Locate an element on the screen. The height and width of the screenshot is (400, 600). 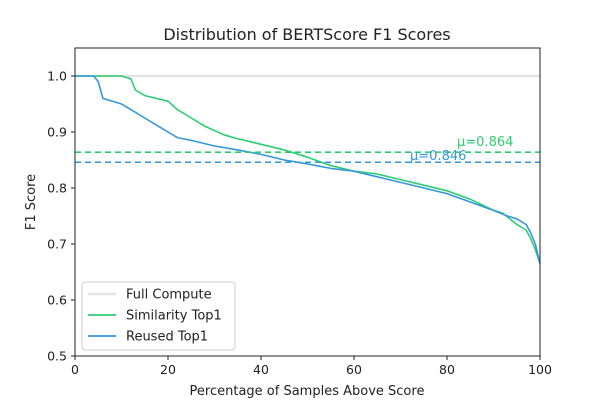
legend-box is located at coordinates (158, 316).